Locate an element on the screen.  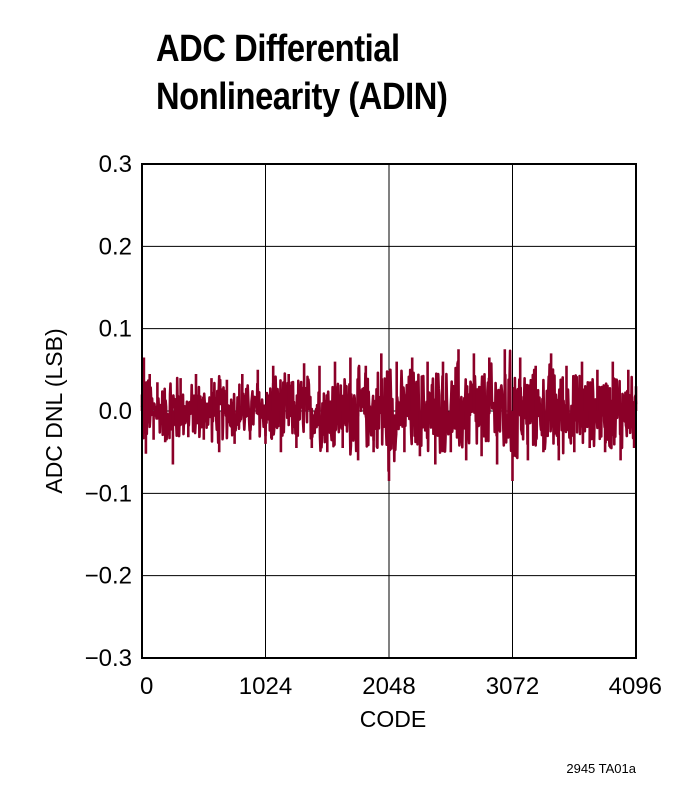
x-tick-labels: 0 1024 2048 3072 4096 is located at coordinates (401, 686).